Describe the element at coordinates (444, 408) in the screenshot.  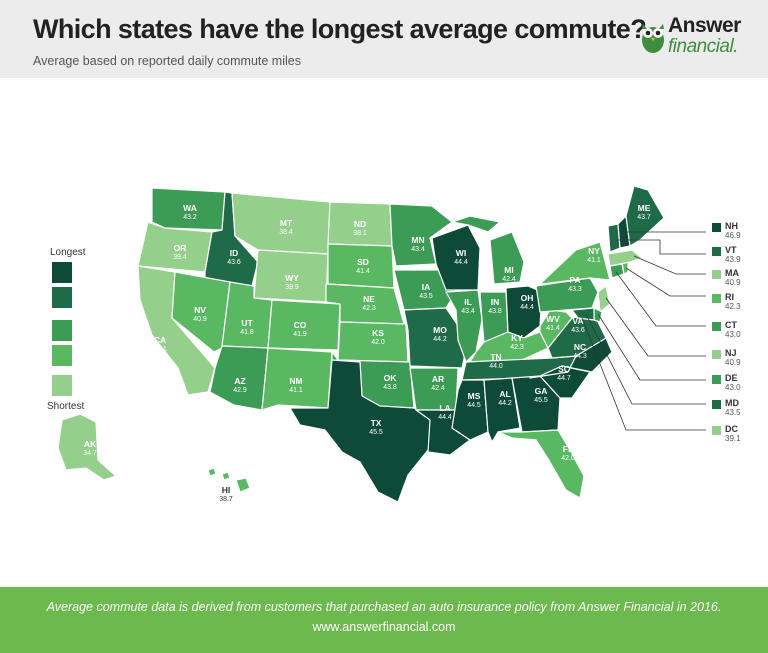
I see `label-la: LA` at that location.